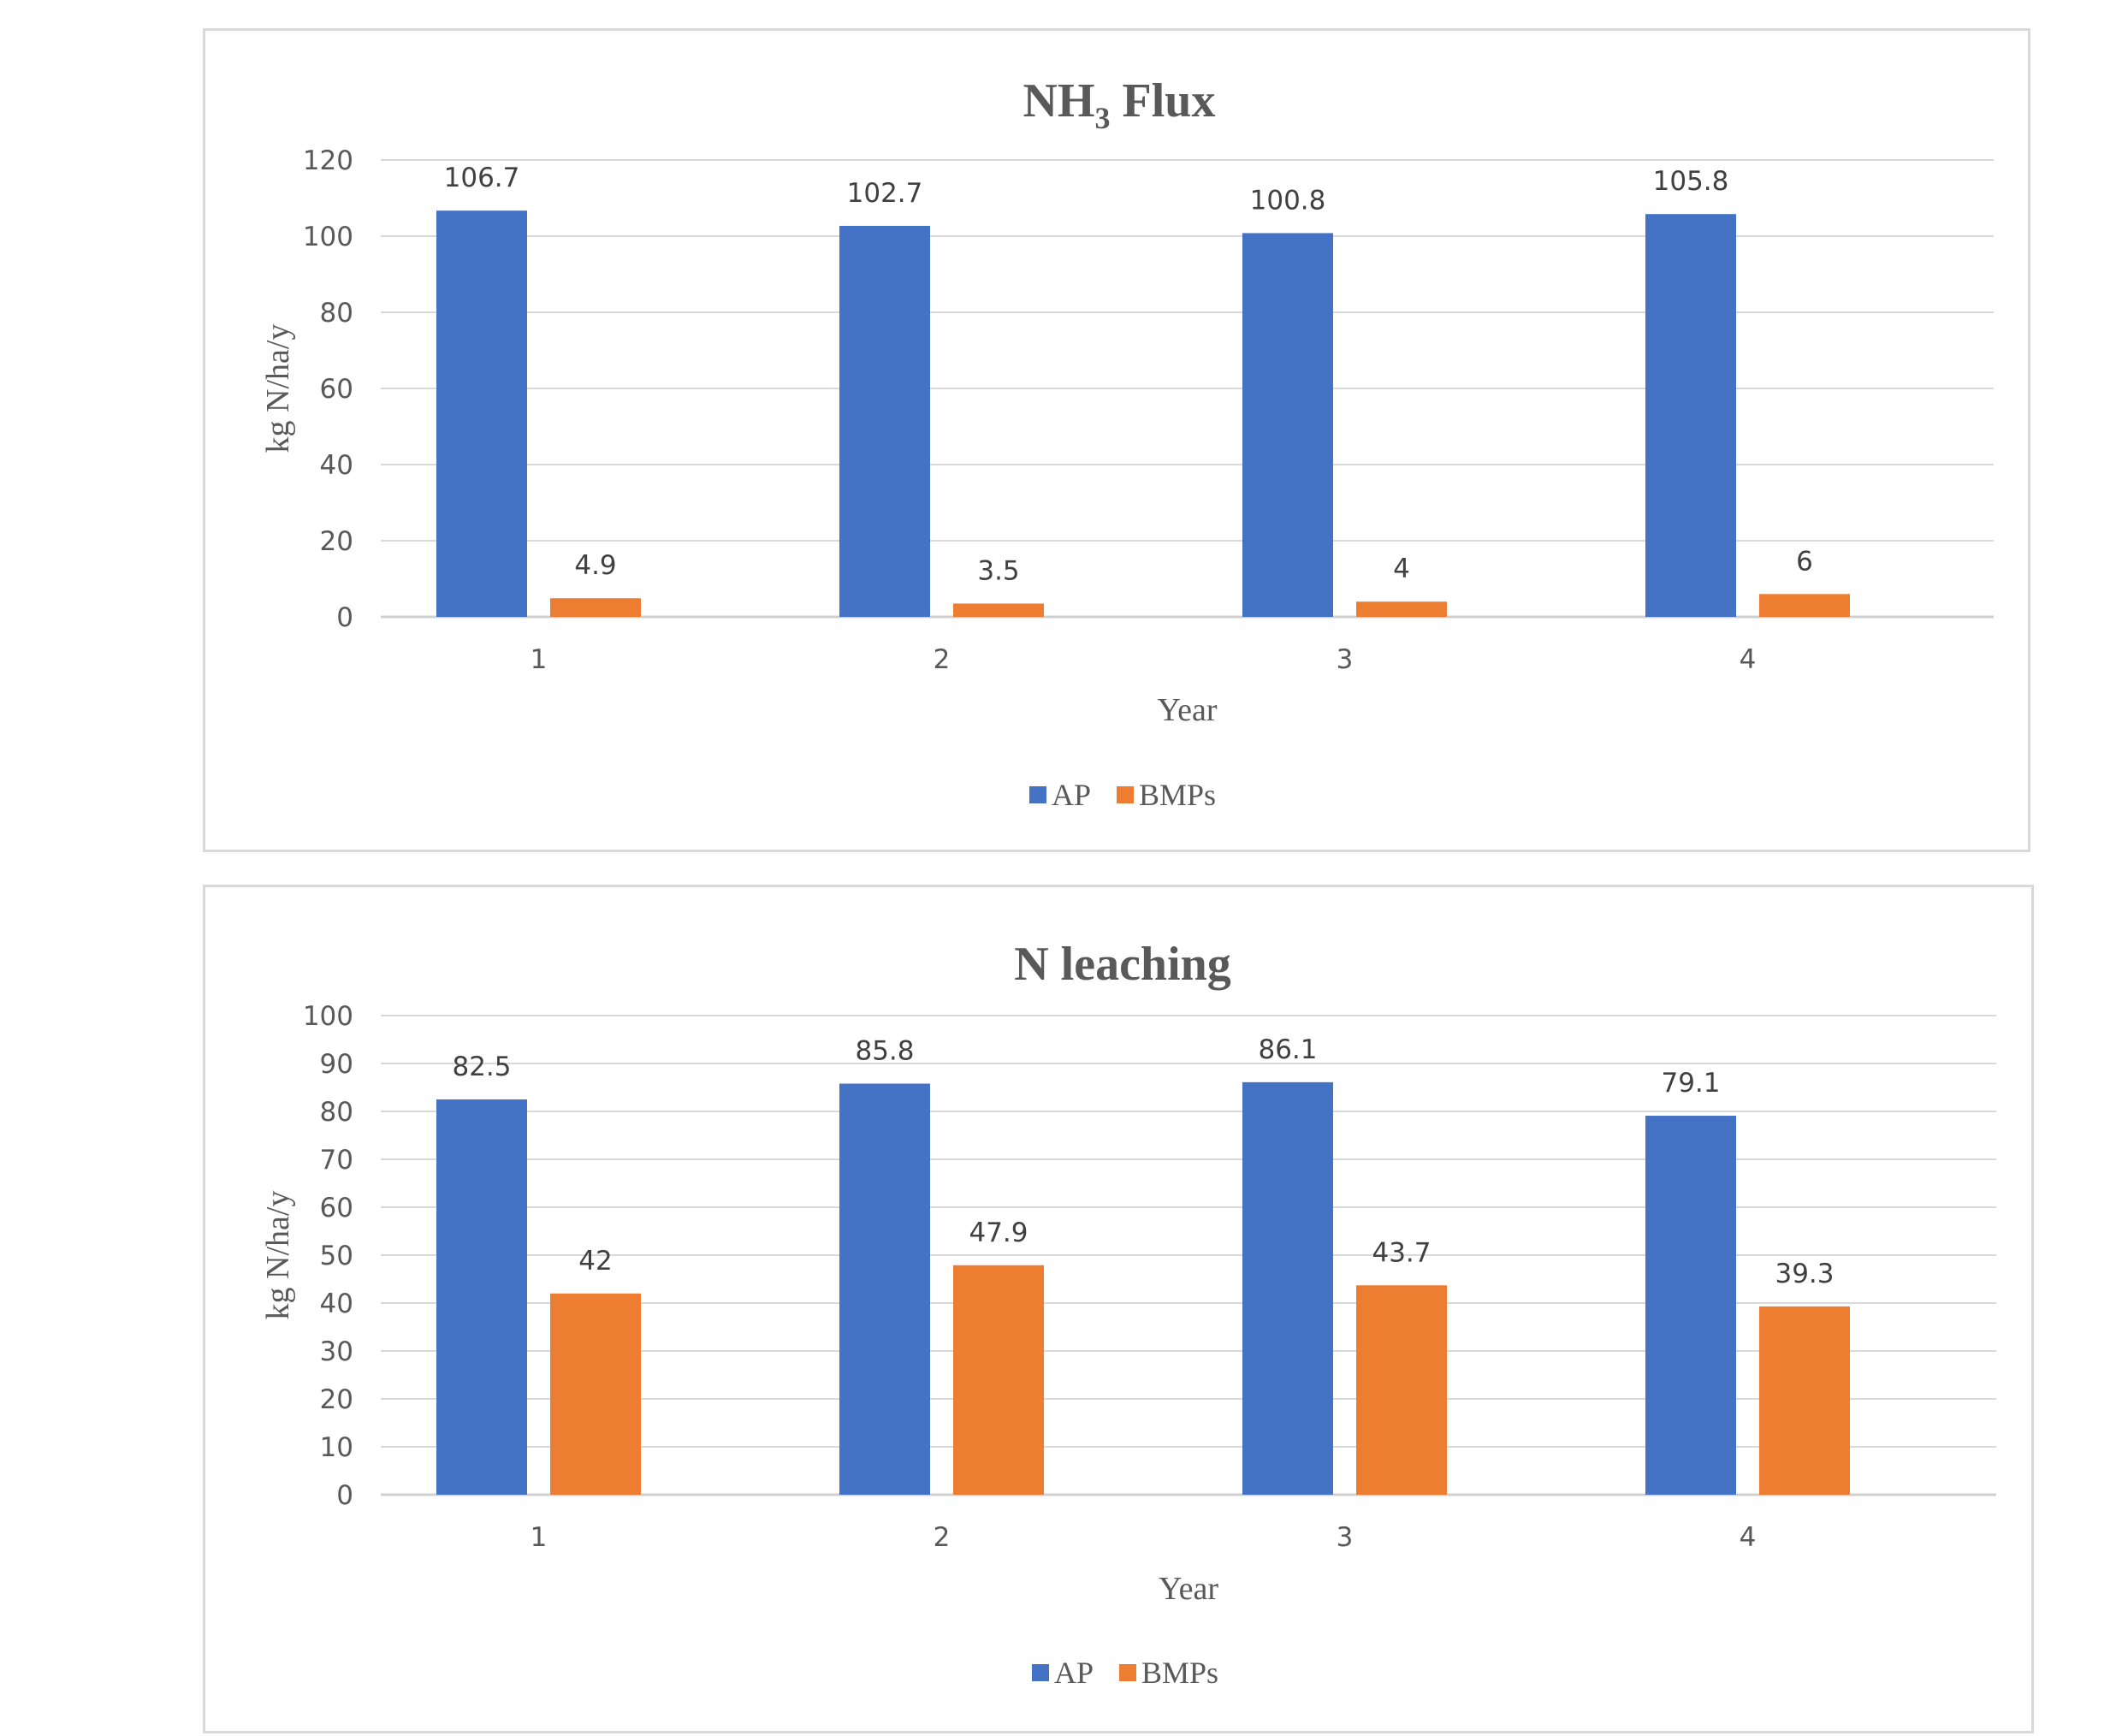 The height and width of the screenshot is (1736, 2122). I want to click on y-tick-label: 90, so click(336, 1064).